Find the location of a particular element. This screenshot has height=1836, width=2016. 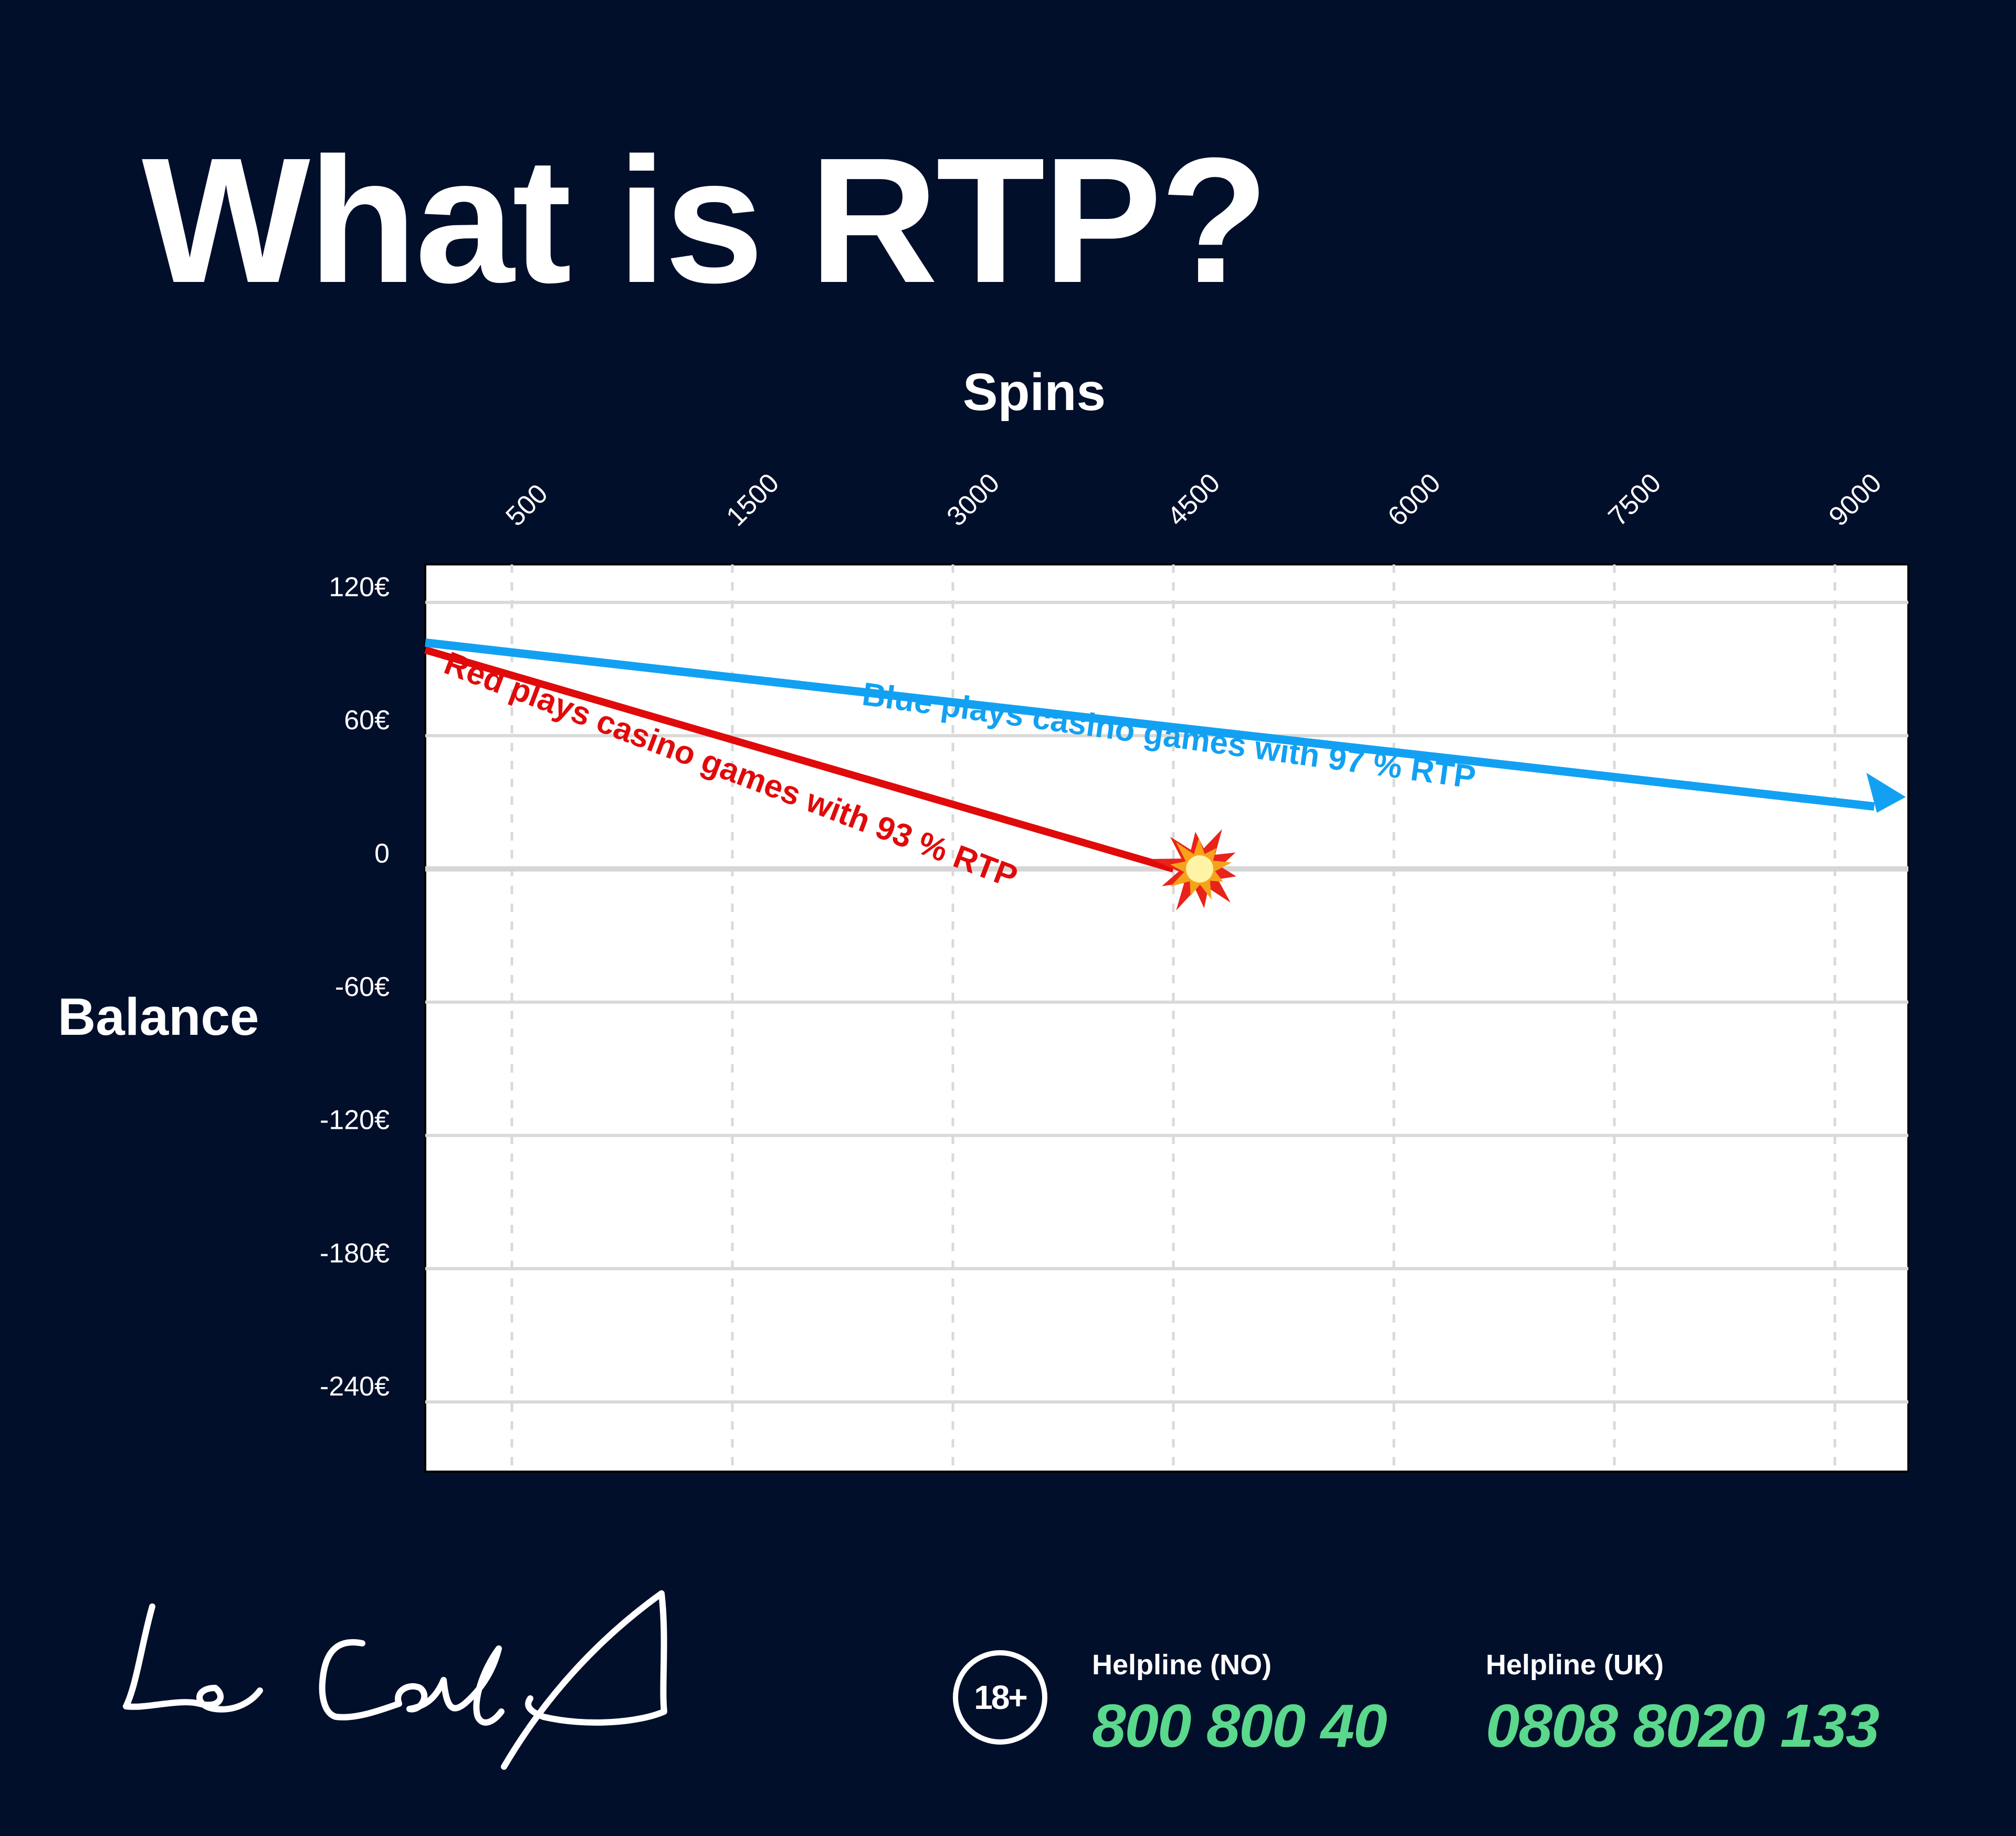

y-tick-label: -120€ is located at coordinates (355, 1120).